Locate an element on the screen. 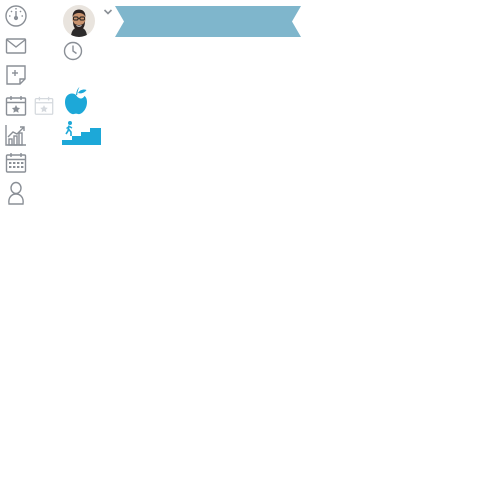 Image resolution: width=500 pixels, height=500 pixels. new-note-icon is located at coordinates (16, 75).